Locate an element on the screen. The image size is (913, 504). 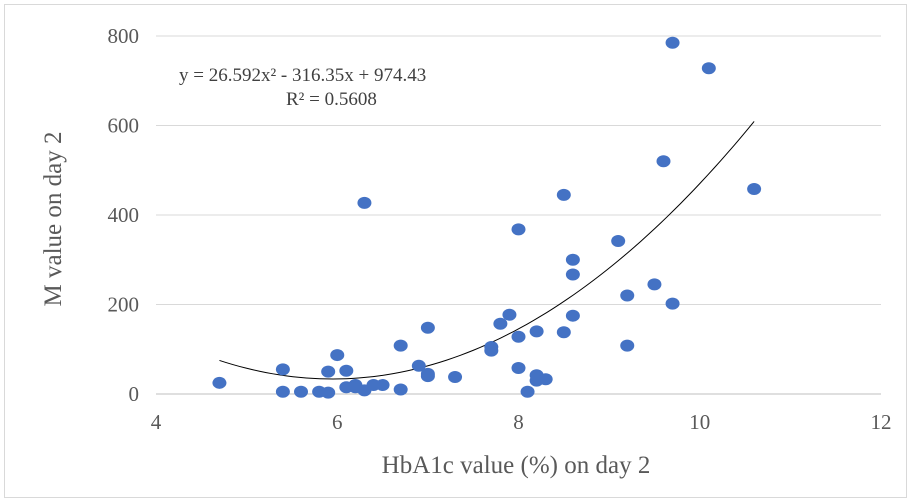
y-tick-label: 200 is located at coordinates (124, 305).